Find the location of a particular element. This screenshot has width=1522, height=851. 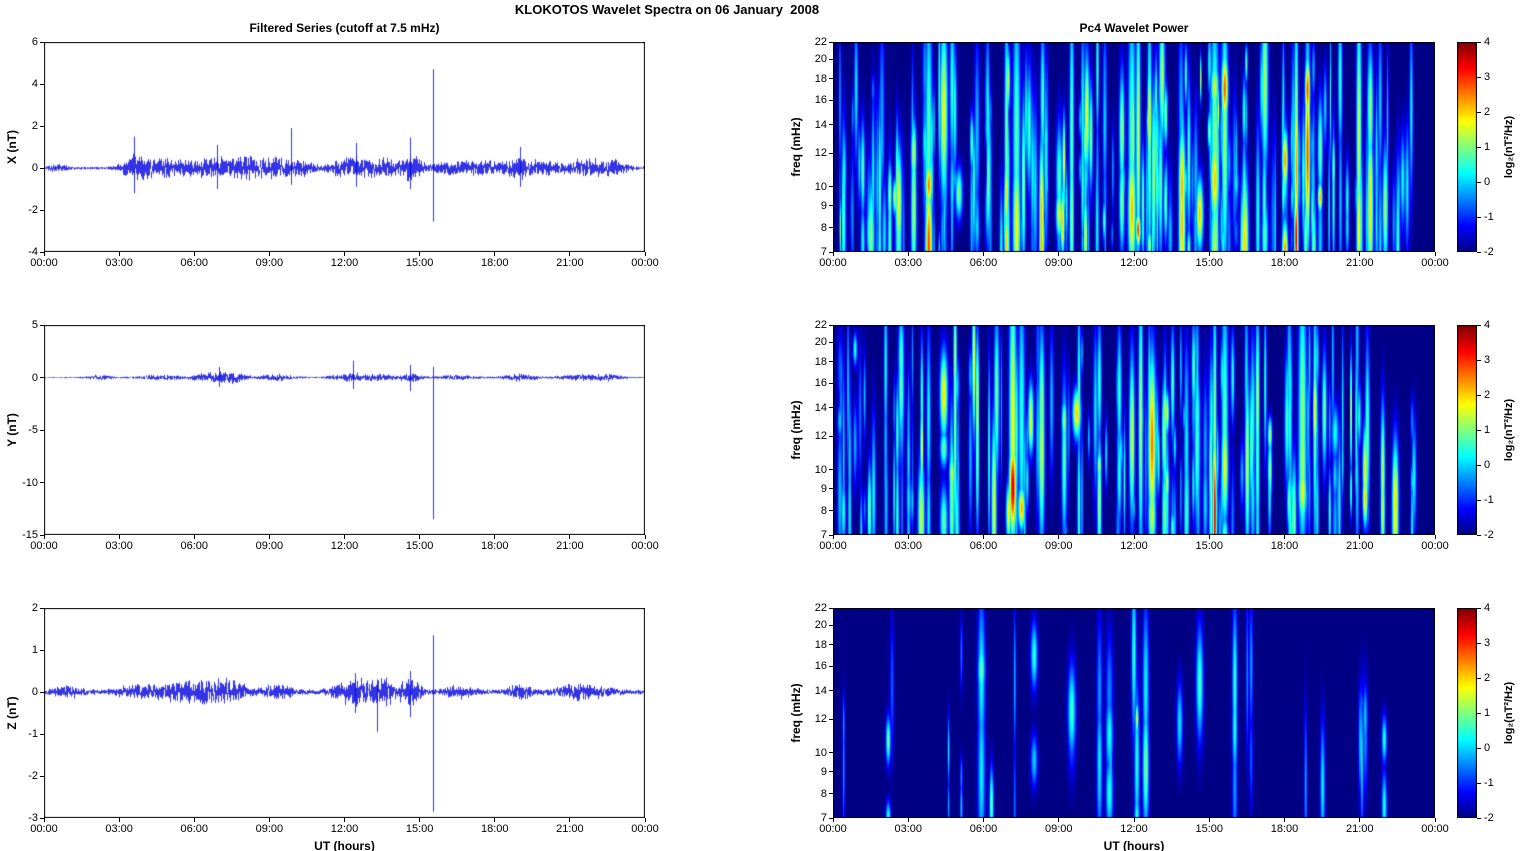

y-tick-label: 5 is located at coordinates (34, 325).